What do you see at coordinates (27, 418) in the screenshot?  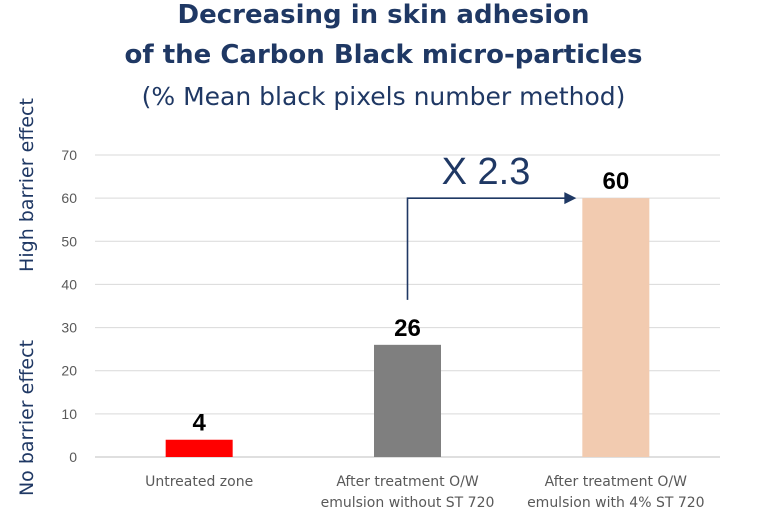 I see `no-barrier-effect-label: No barrier effect` at bounding box center [27, 418].